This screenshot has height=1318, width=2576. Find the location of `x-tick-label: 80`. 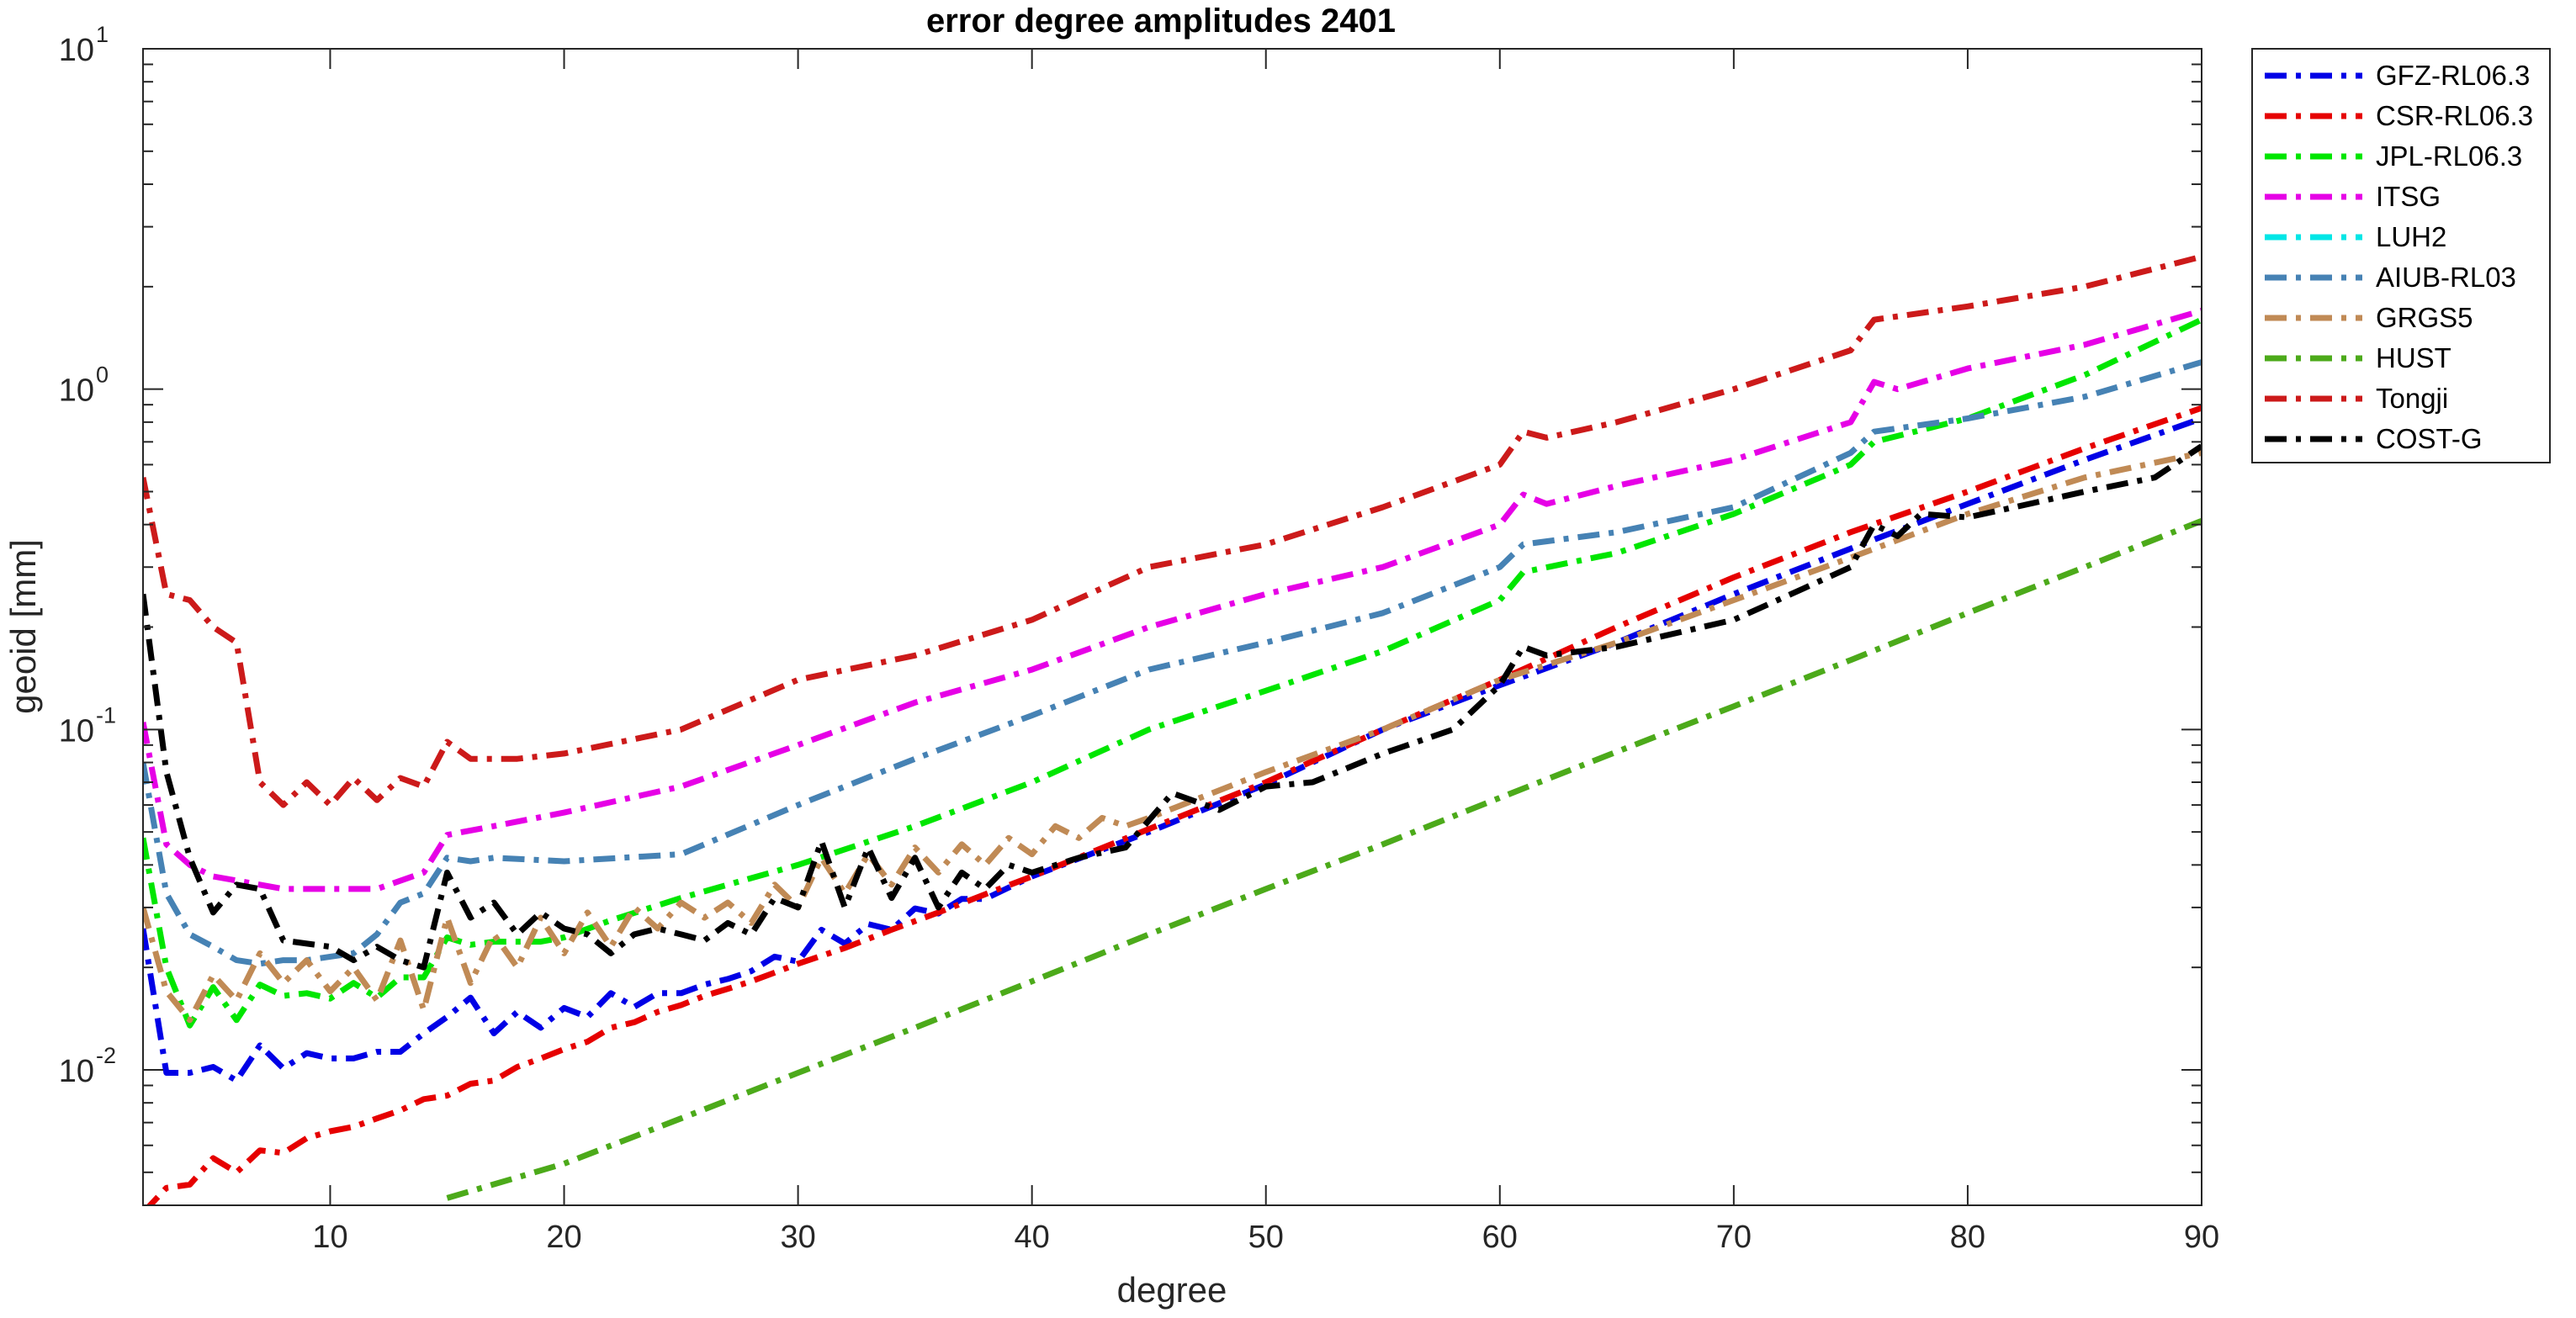

x-tick-label: 80 is located at coordinates (1967, 1237).